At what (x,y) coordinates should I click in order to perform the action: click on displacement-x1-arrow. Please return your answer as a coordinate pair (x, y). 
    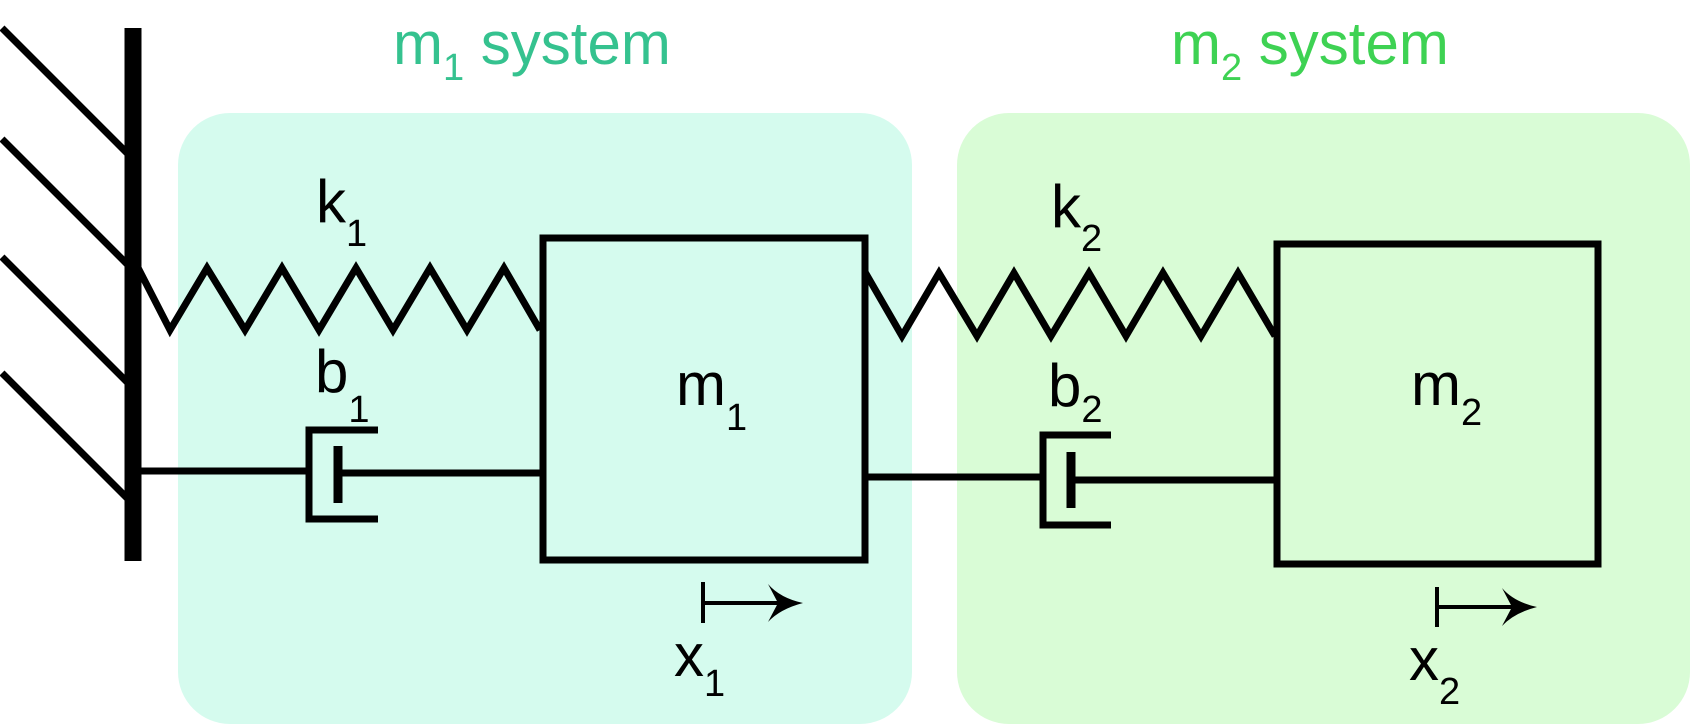
    Looking at the image, I should click on (752, 602).